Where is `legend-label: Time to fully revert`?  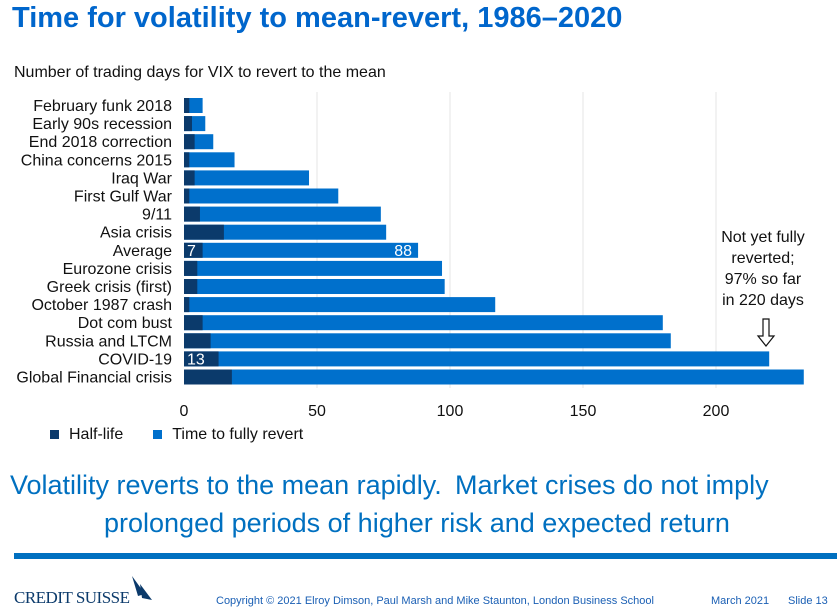 legend-label: Time to fully revert is located at coordinates (238, 434).